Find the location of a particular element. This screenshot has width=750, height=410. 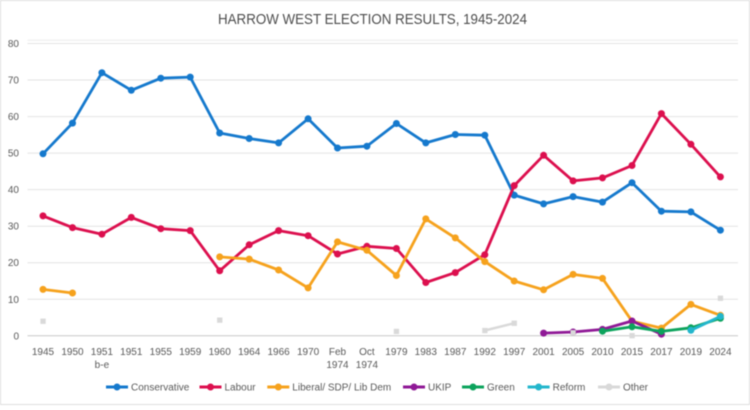

svg-text: 1960 is located at coordinates (220, 352).